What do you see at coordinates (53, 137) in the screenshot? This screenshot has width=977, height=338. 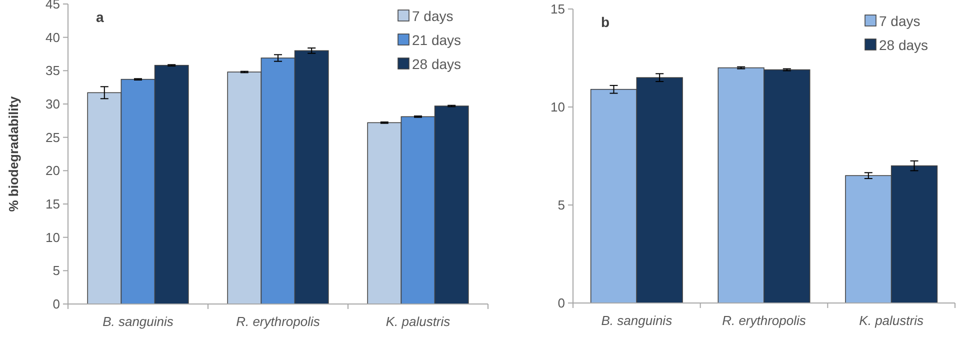 I see `y-tick-label: 25` at bounding box center [53, 137].